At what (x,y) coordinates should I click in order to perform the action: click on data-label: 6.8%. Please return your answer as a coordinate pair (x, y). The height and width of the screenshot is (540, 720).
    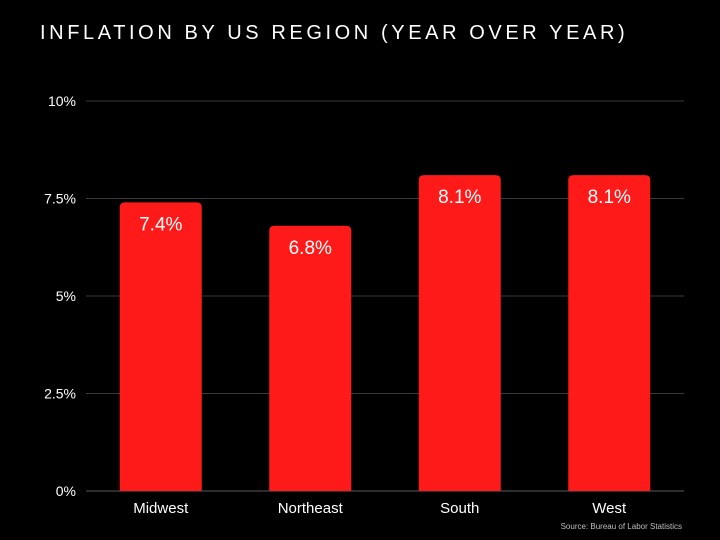
    Looking at the image, I should click on (310, 248).